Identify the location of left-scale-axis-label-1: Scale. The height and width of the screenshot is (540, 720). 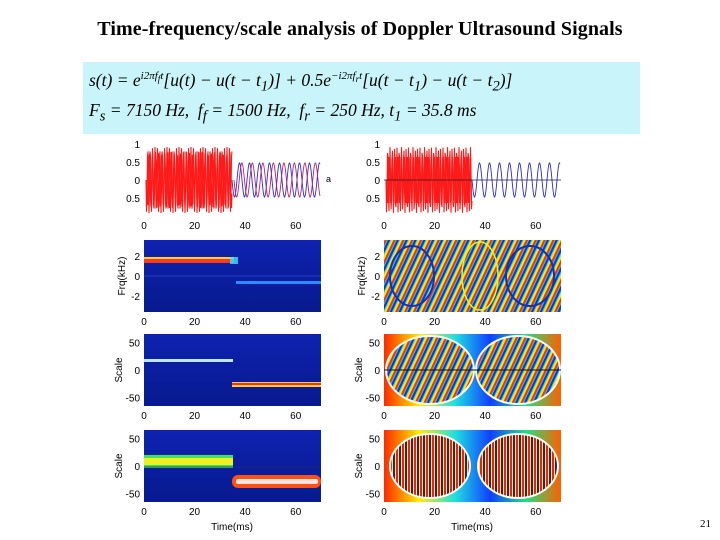
(119, 369).